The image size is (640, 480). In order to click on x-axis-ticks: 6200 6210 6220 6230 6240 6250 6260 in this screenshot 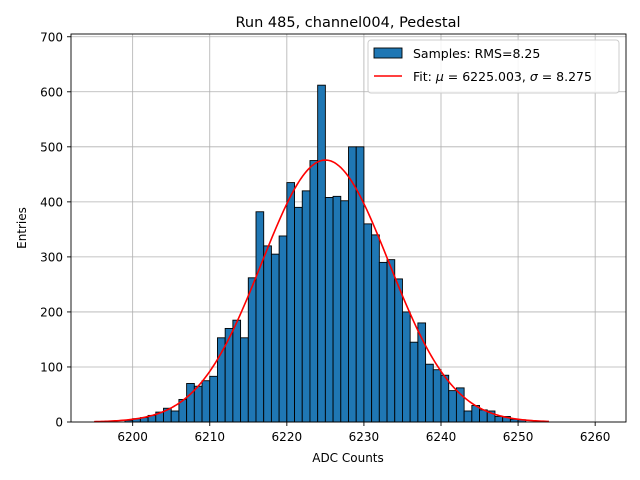, I will do `click(363, 433)`.